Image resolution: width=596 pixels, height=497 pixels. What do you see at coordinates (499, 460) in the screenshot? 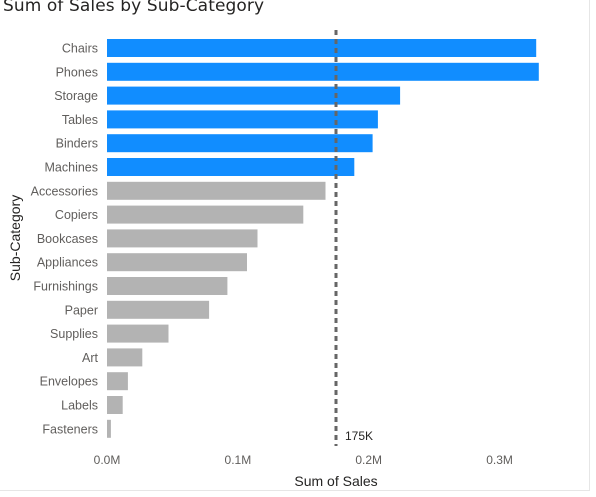
I see `x-tick-label: 0.3M` at bounding box center [499, 460].